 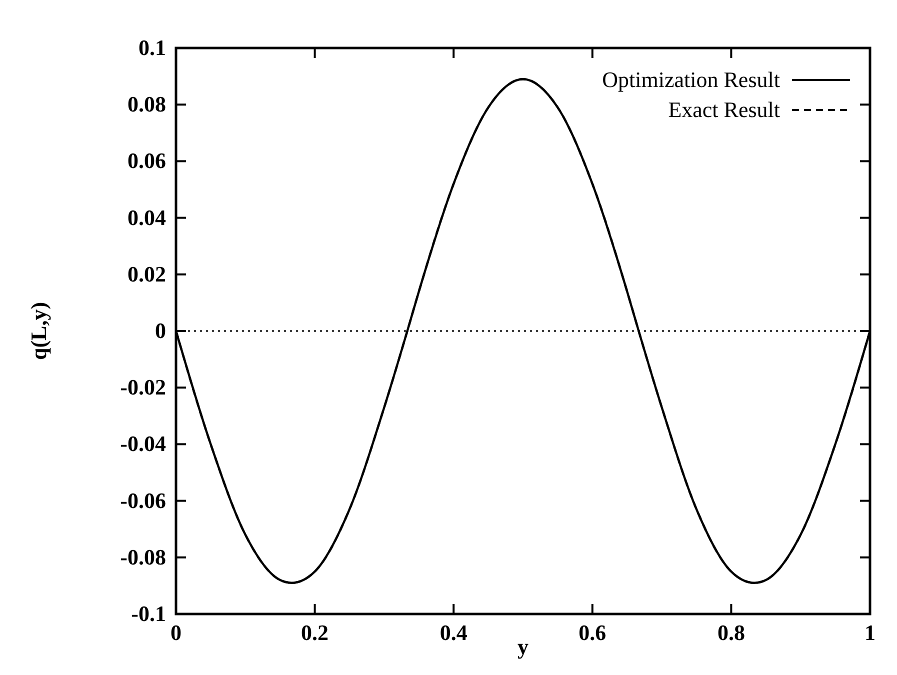 I want to click on legend-label: Optimization Result, so click(x=691, y=79).